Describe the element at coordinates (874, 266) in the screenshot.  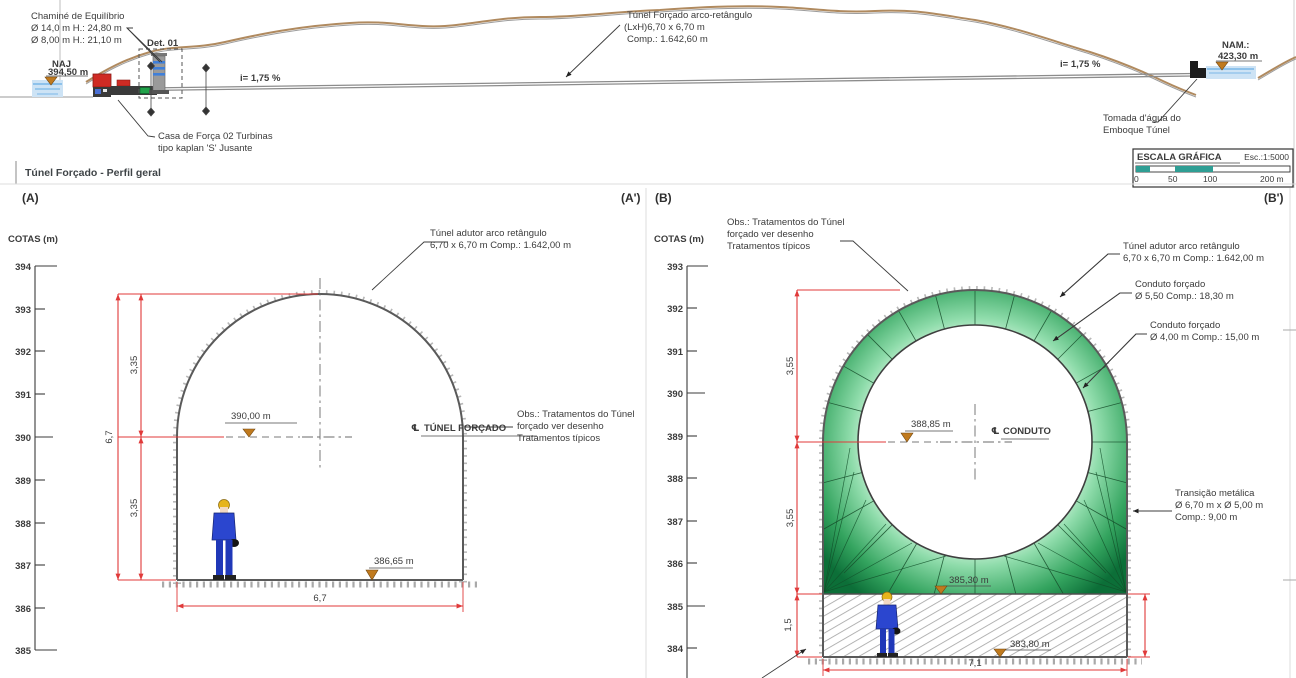
I see `obs-b-leader` at that location.